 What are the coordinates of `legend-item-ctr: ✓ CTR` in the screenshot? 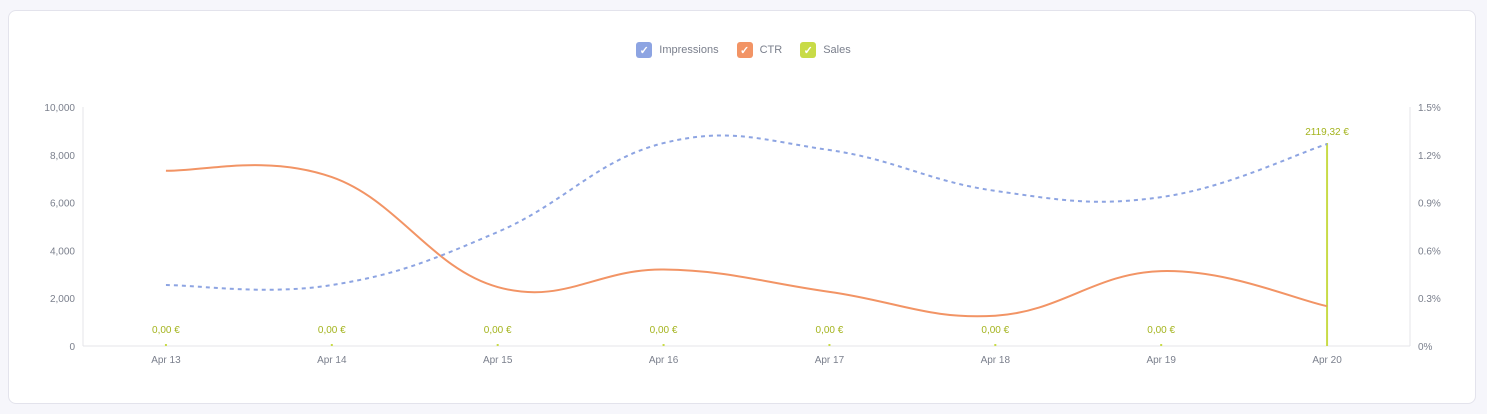 It's located at (759, 50).